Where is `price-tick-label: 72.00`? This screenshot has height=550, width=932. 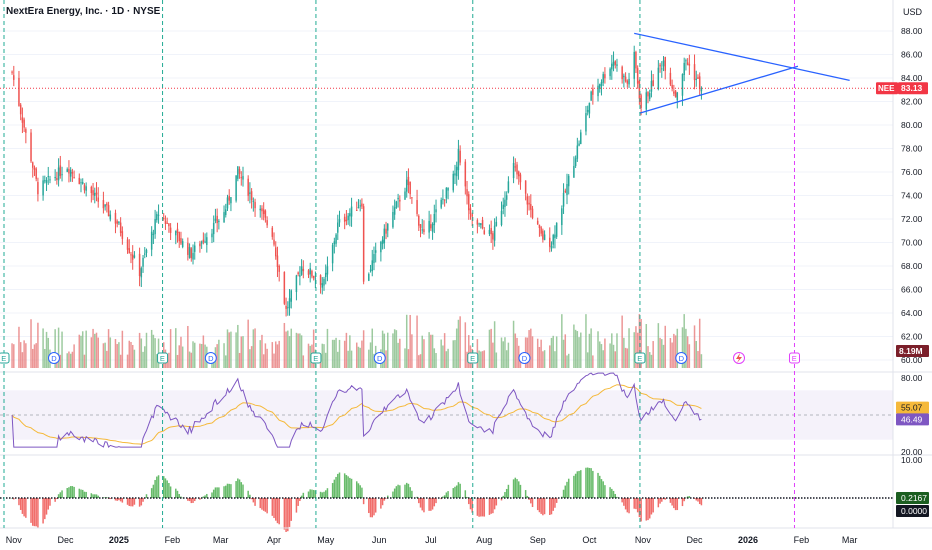 price-tick-label: 72.00 is located at coordinates (912, 219).